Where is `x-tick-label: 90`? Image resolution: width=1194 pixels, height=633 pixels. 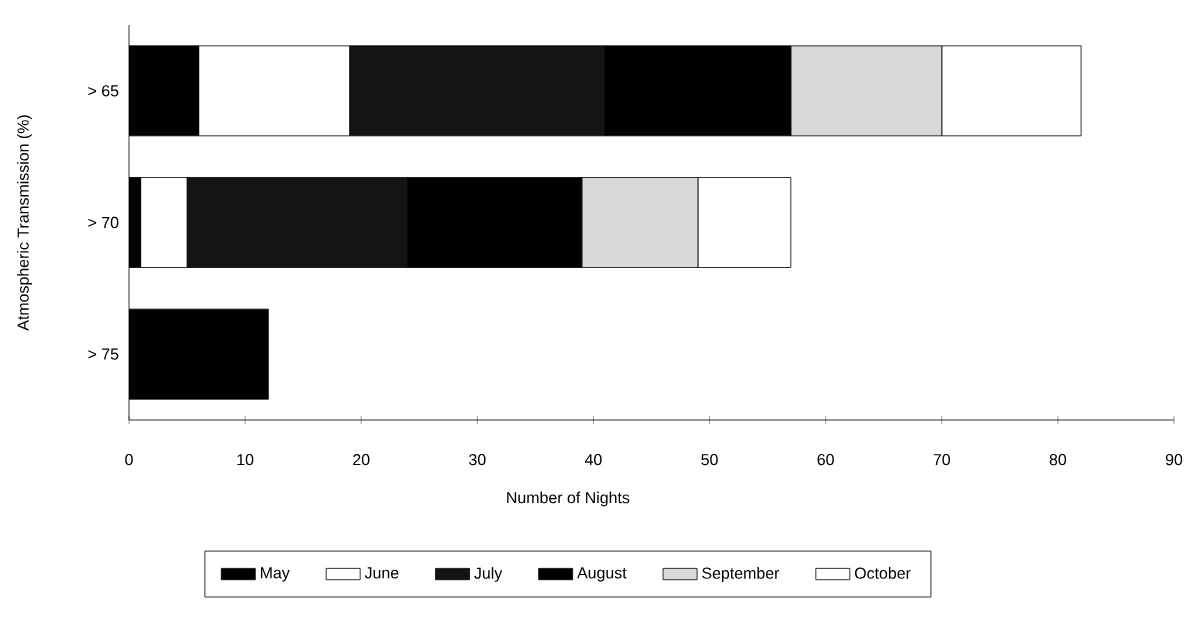 x-tick-label: 90 is located at coordinates (1174, 459).